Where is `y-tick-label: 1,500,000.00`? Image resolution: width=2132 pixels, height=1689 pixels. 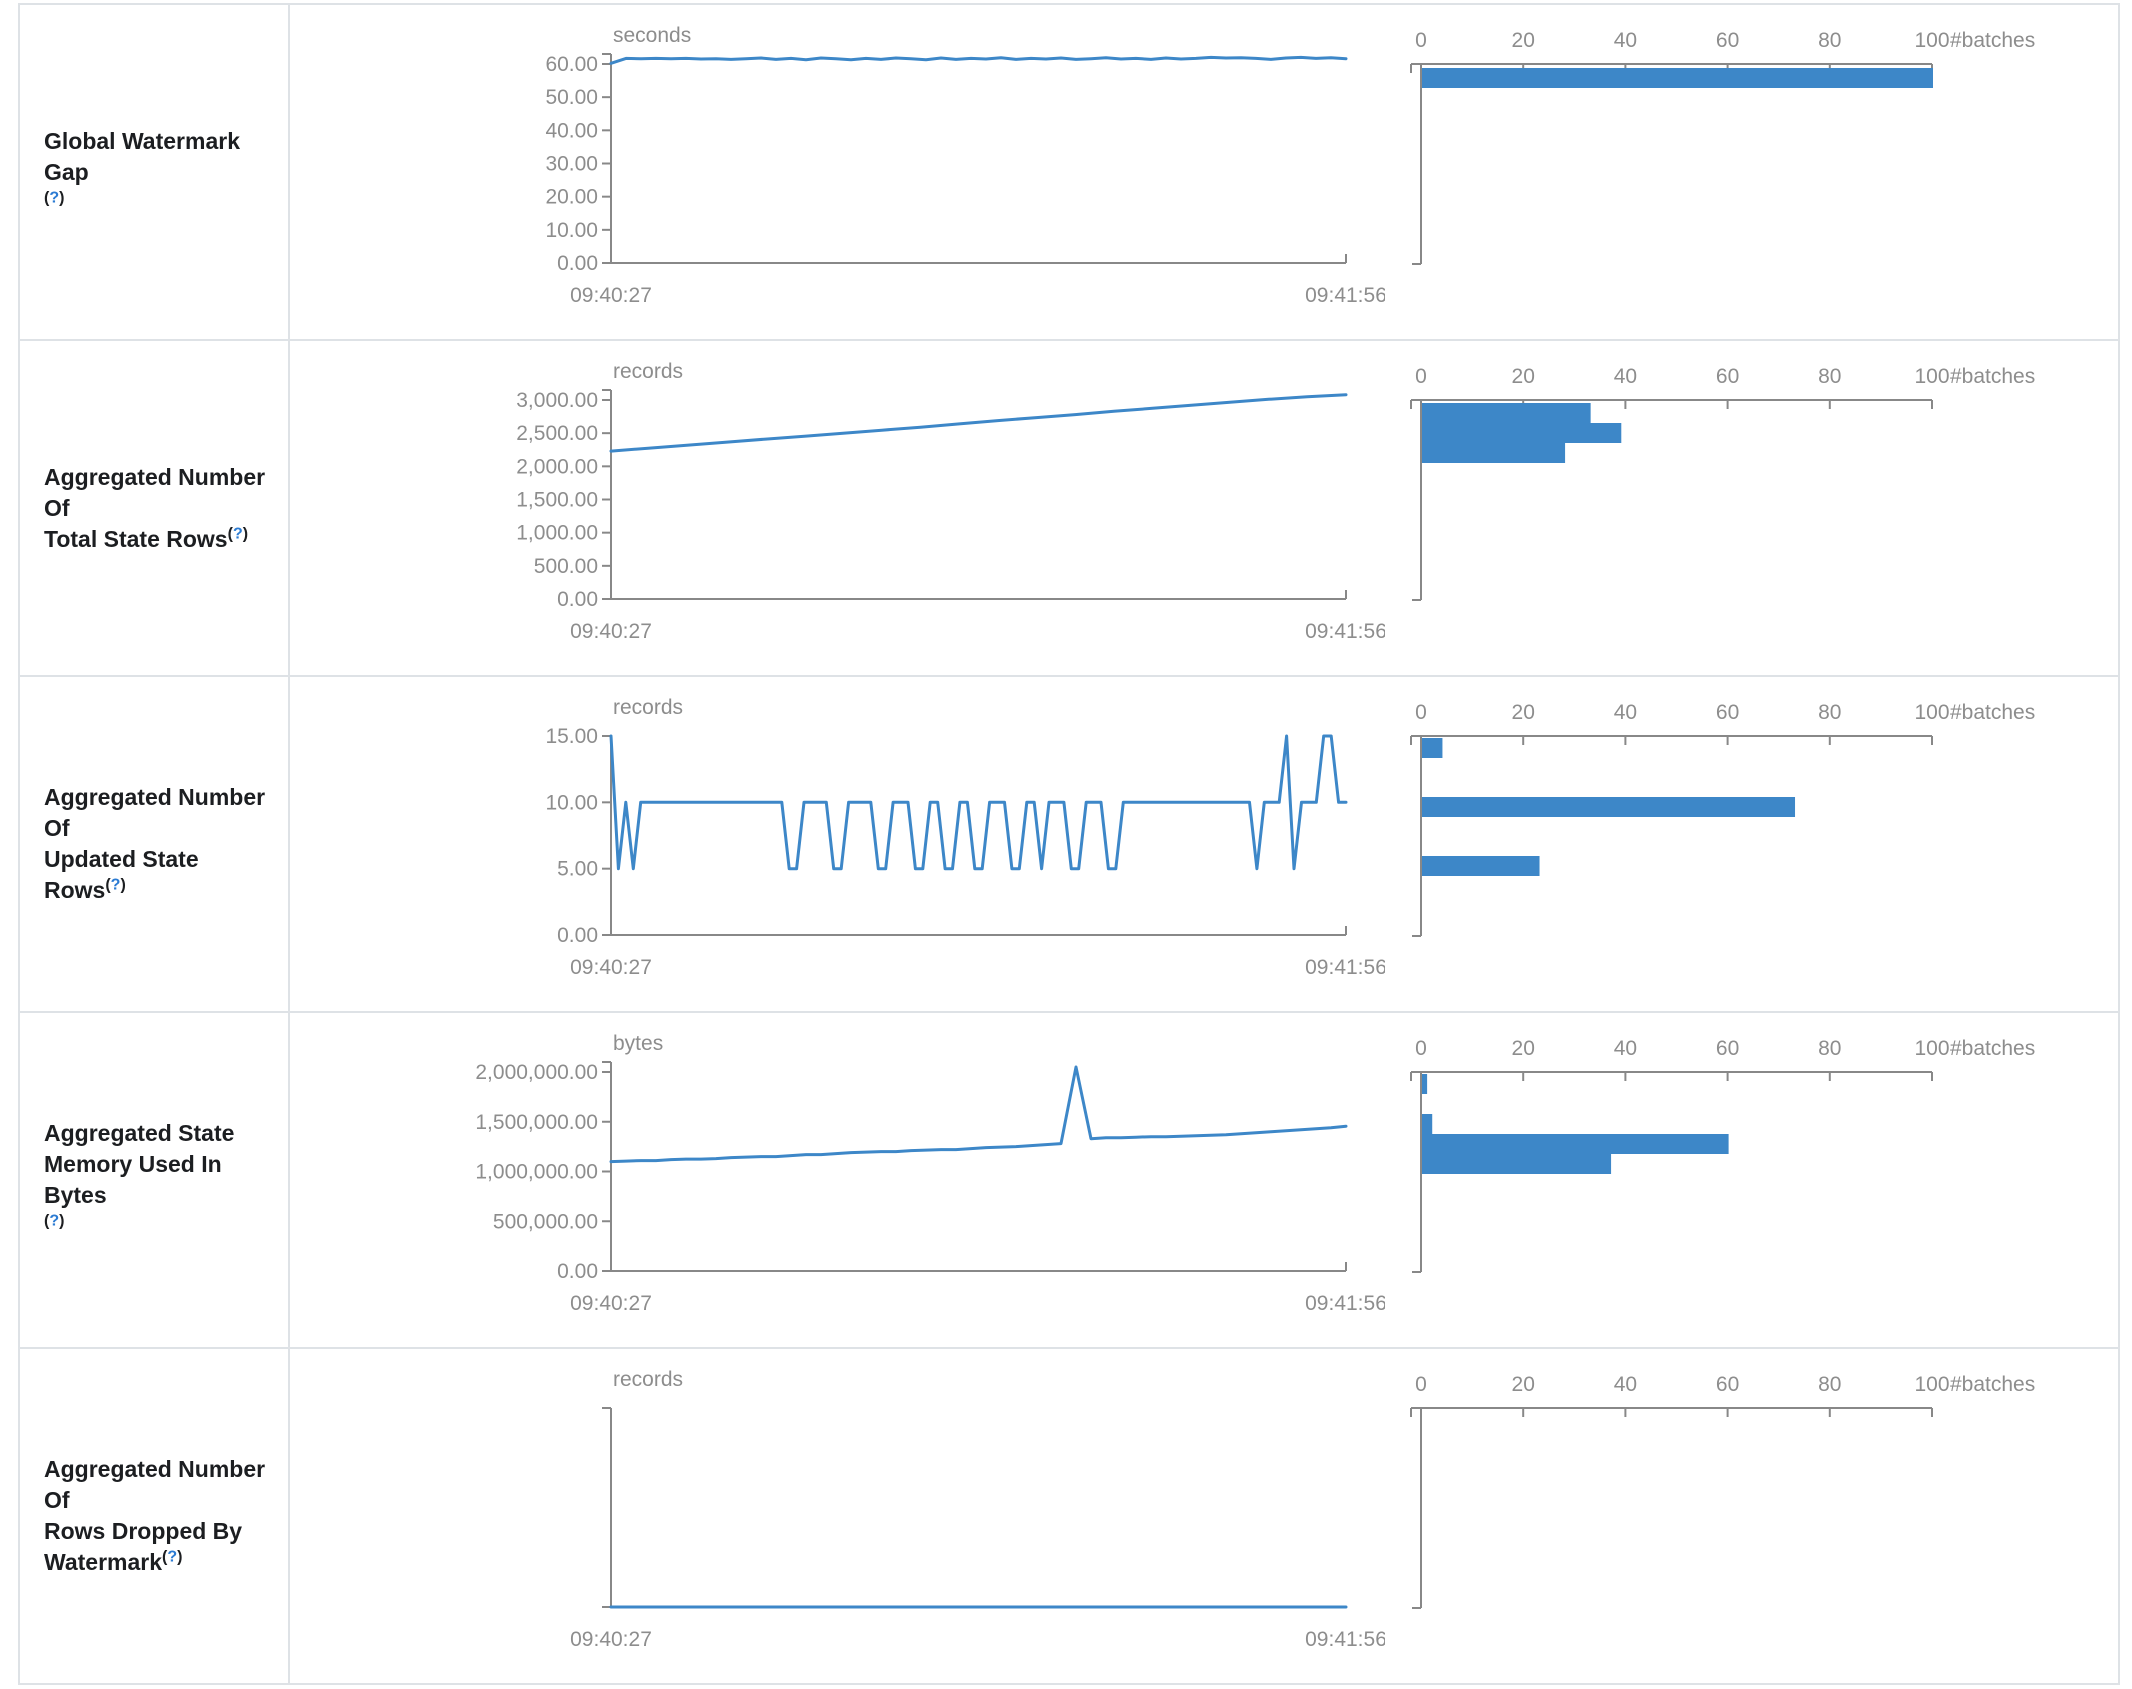
y-tick-label: 1,500,000.00 is located at coordinates (536, 1122).